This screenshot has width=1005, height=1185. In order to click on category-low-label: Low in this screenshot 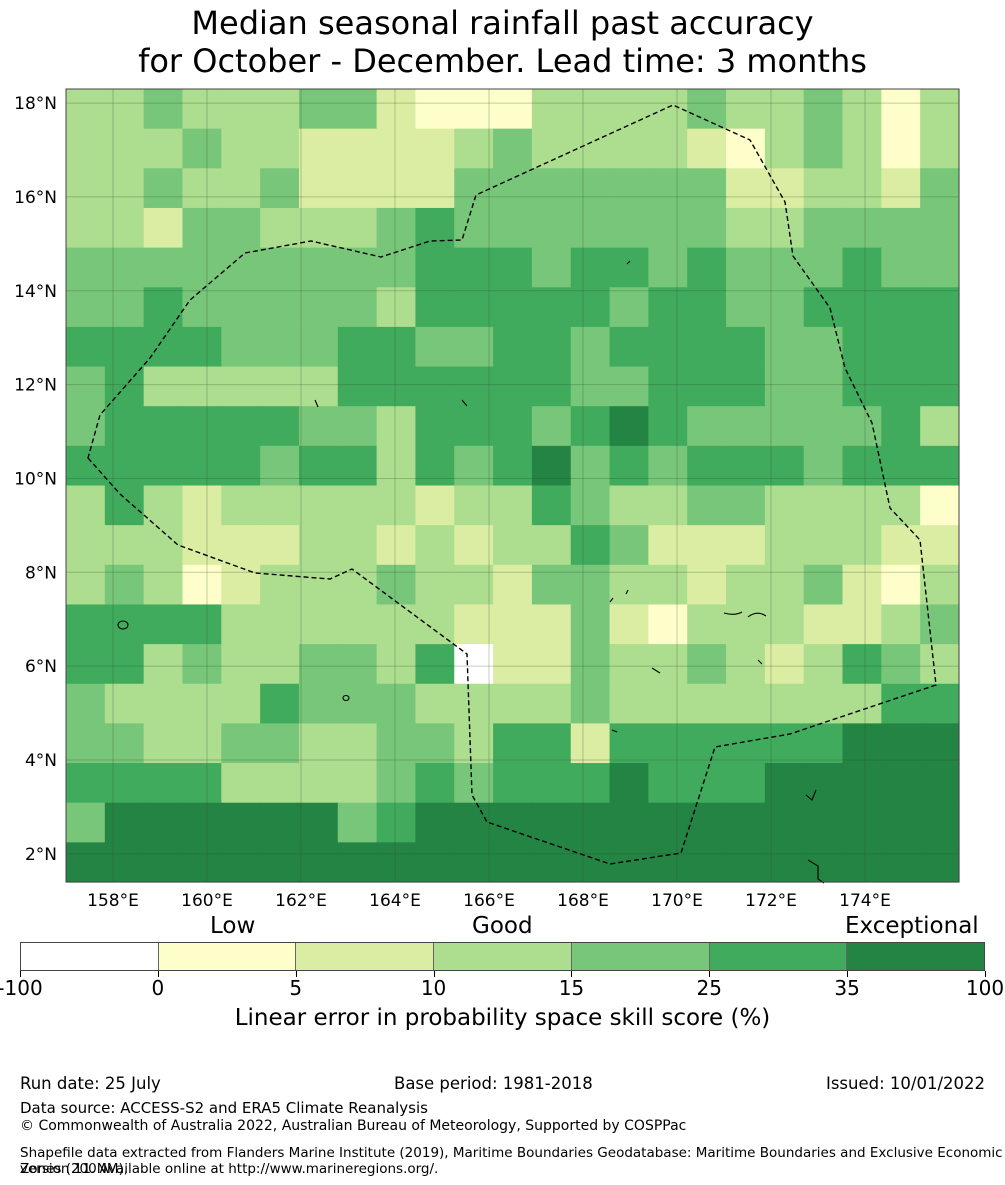, I will do `click(233, 926)`.